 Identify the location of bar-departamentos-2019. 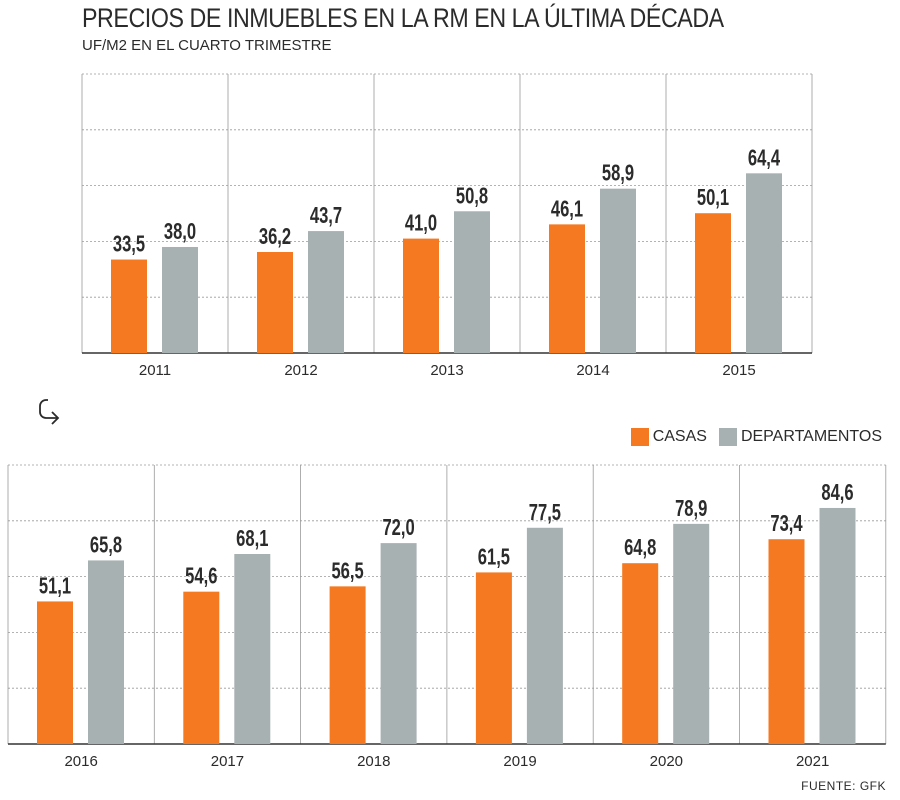
(544, 635).